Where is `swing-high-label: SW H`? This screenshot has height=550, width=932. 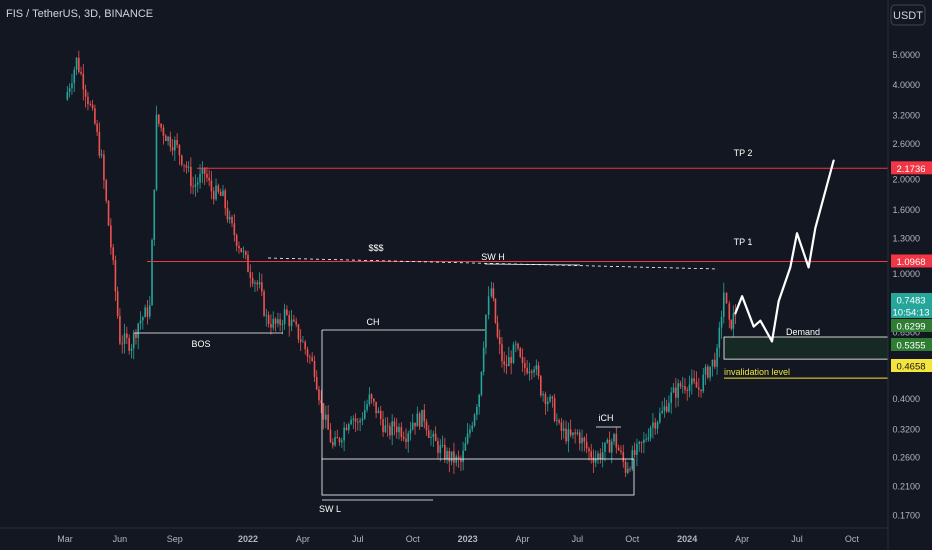
swing-high-label: SW H is located at coordinates (493, 257).